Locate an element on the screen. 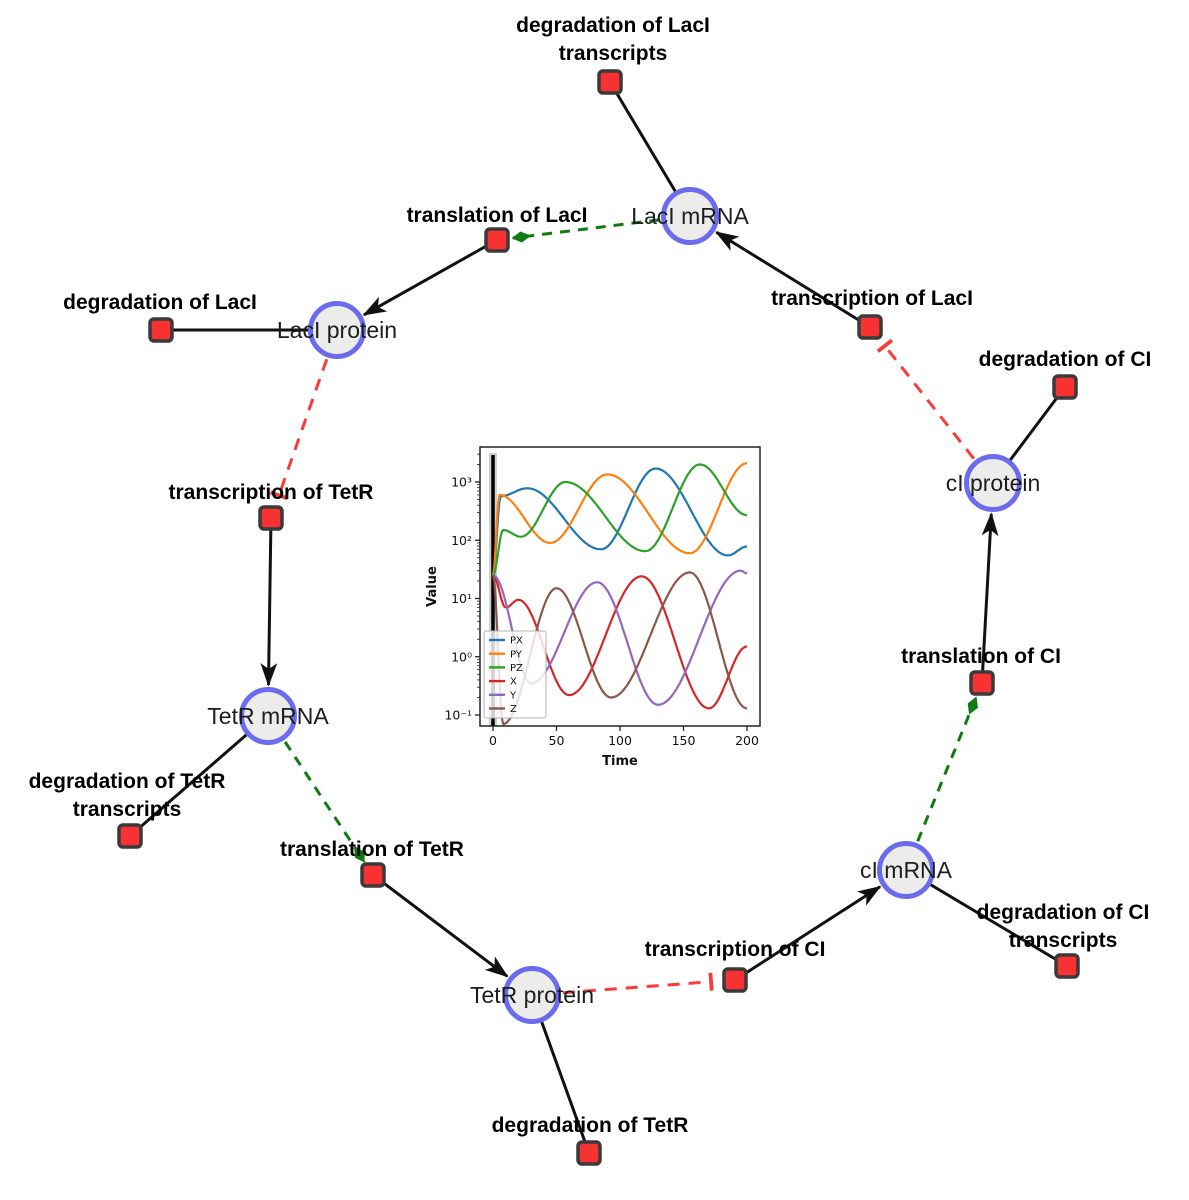 The image size is (1189, 1200). reaction-label-degradation-ci: degradation of CI is located at coordinates (1065, 359).